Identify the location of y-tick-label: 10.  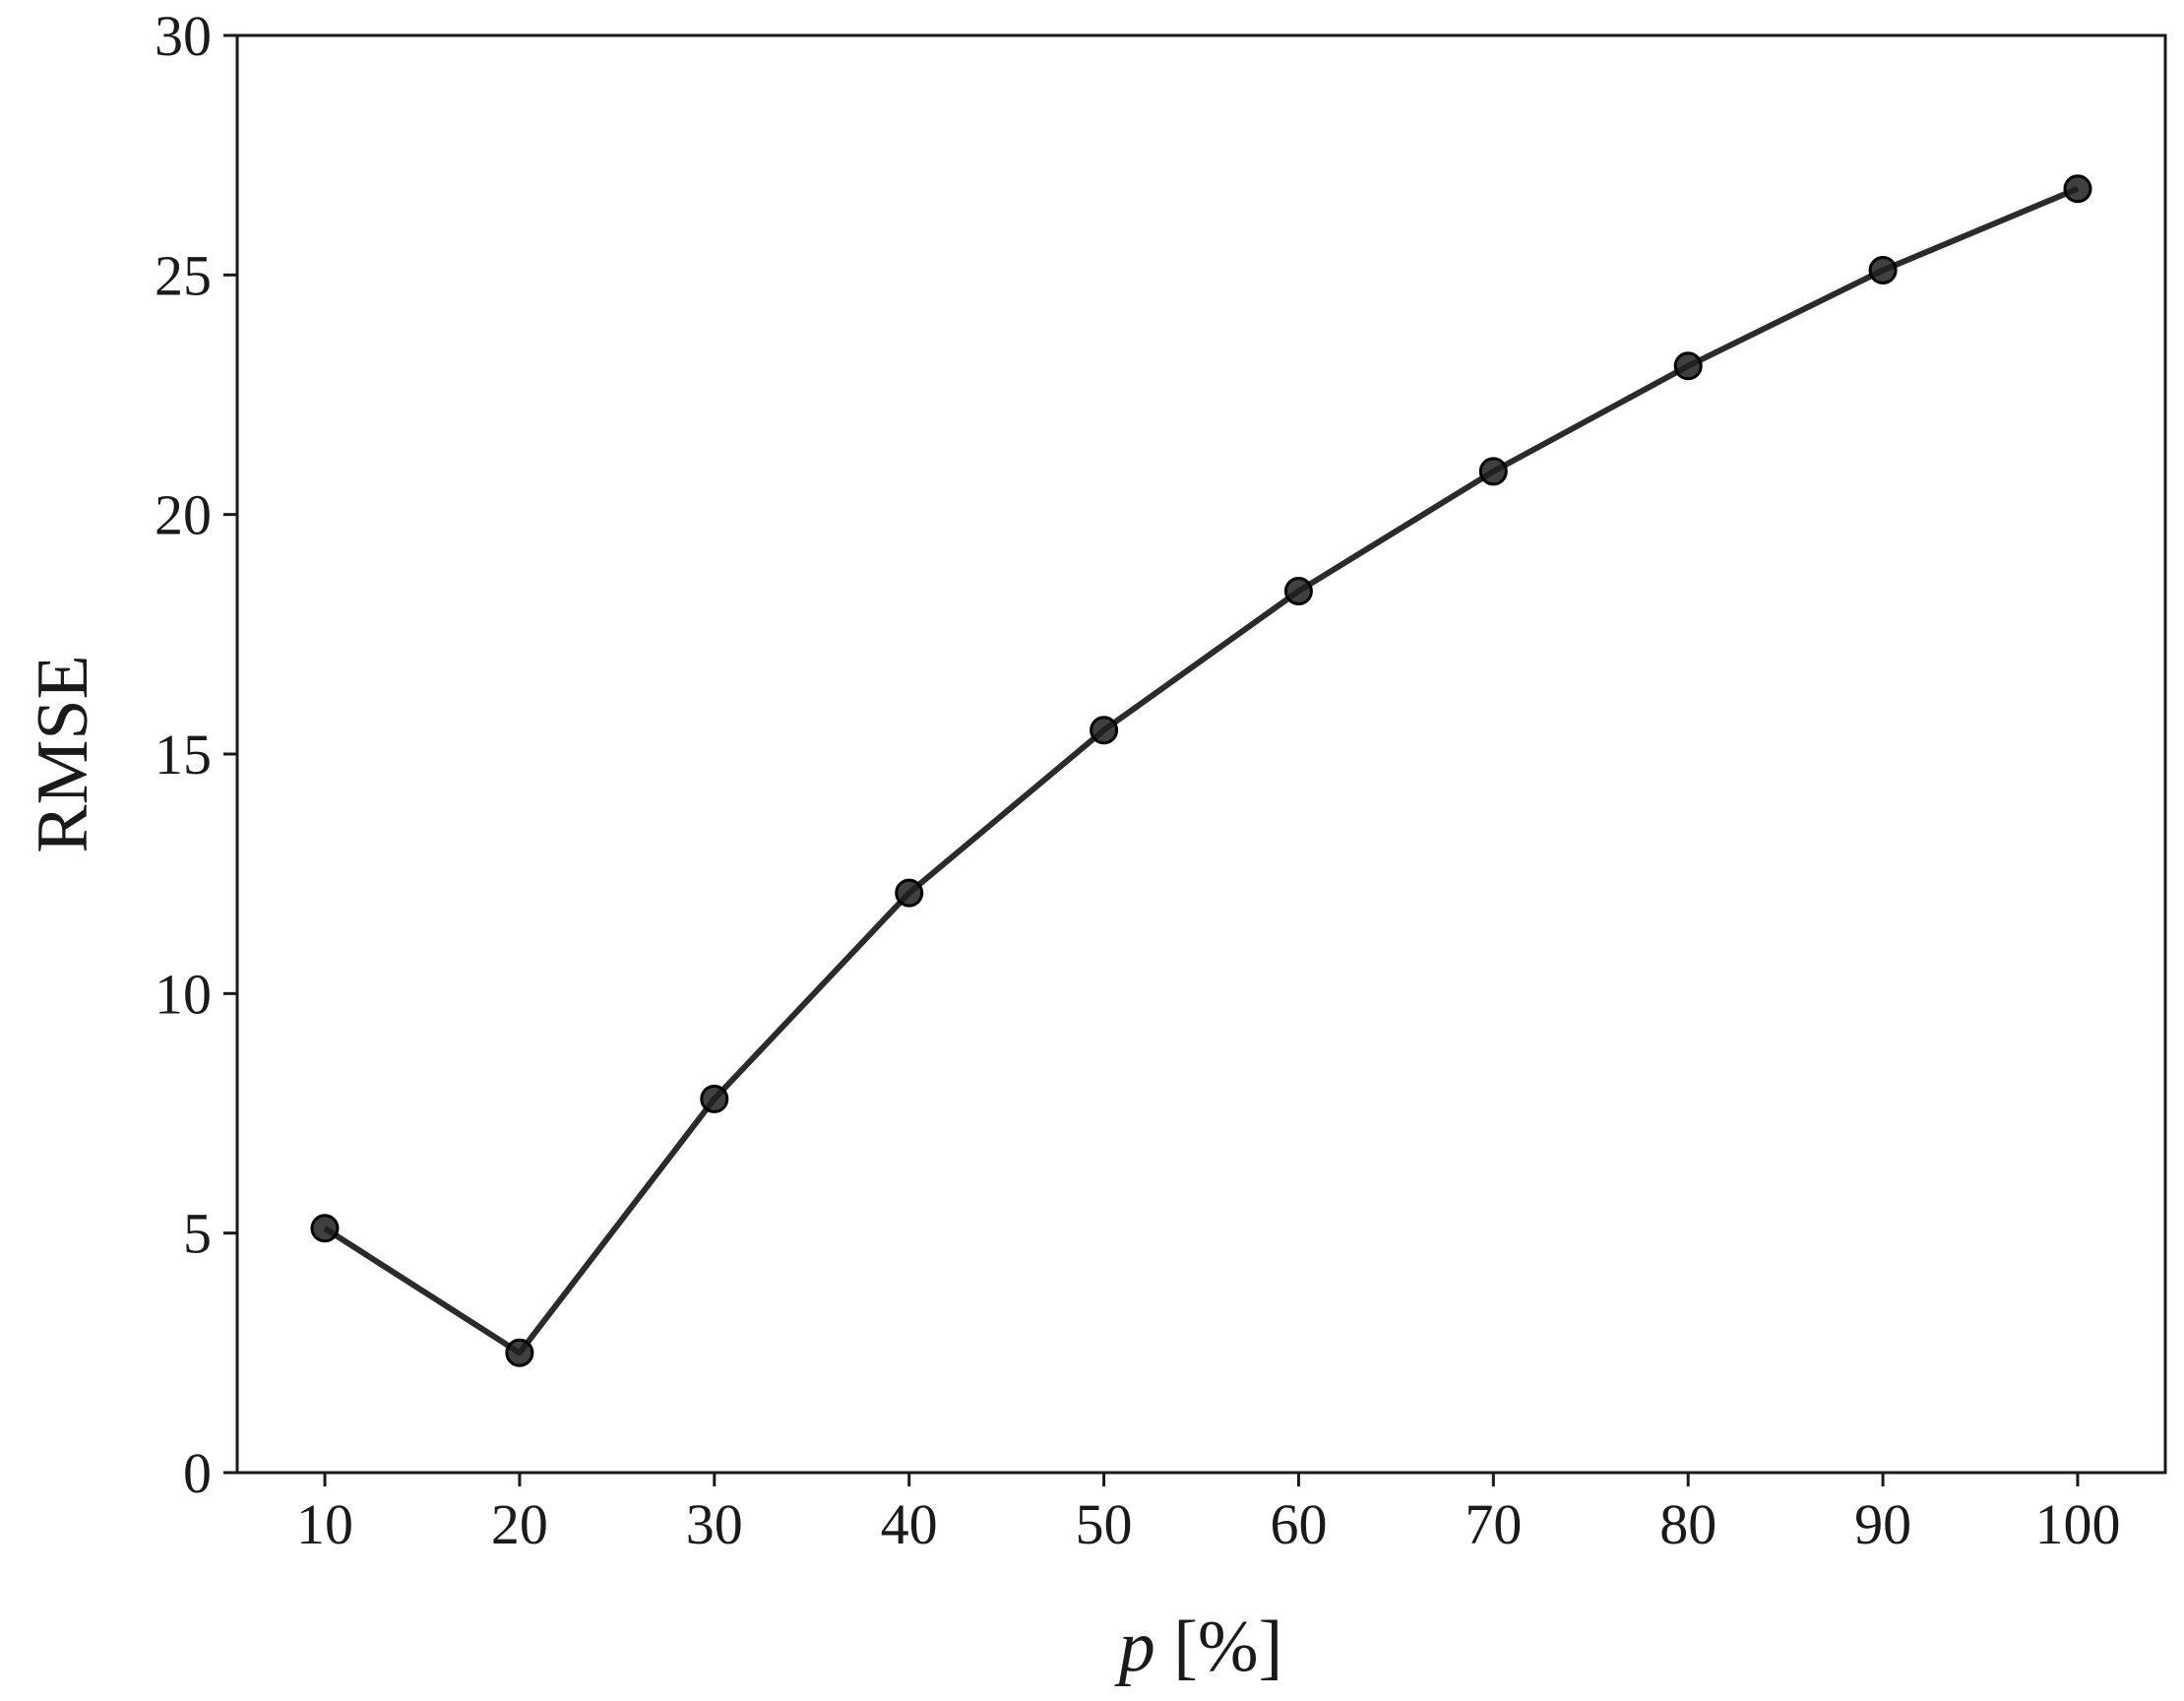
(183, 994).